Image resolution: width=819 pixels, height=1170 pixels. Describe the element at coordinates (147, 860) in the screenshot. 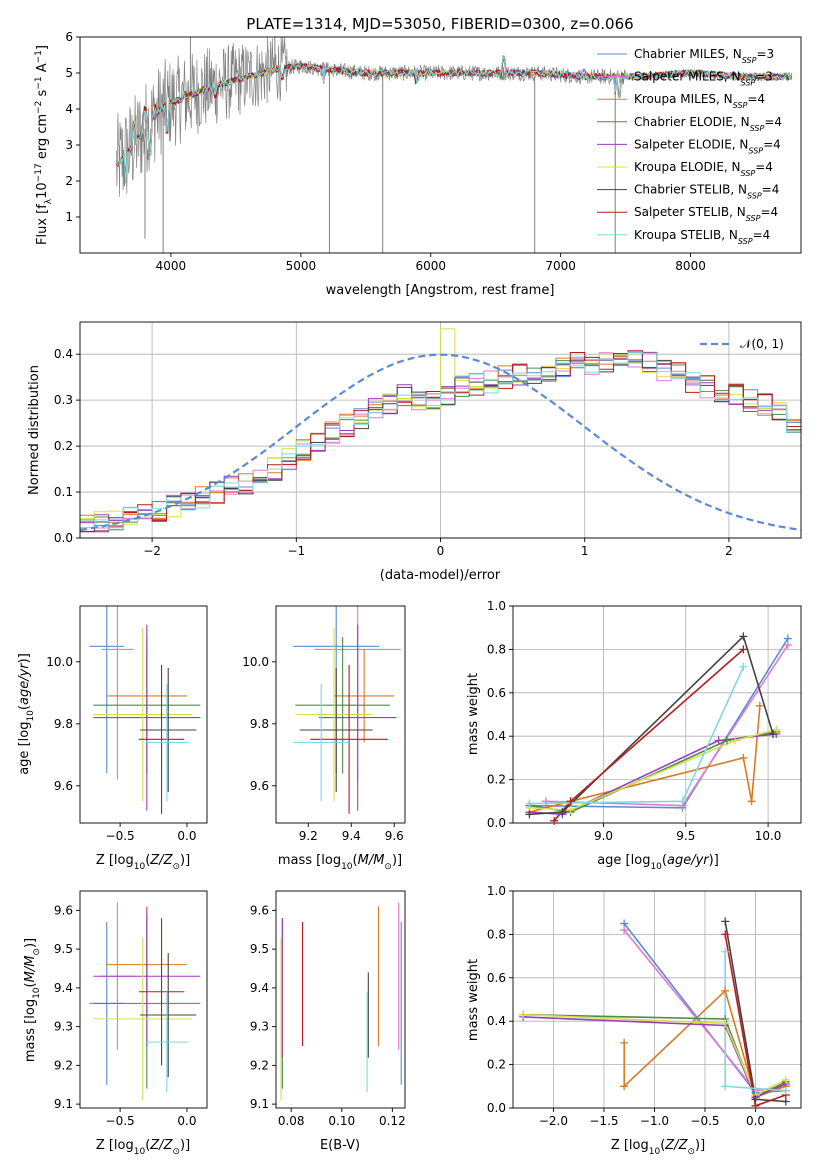

I see `age-vs-z-xlabel-part: (` at that location.